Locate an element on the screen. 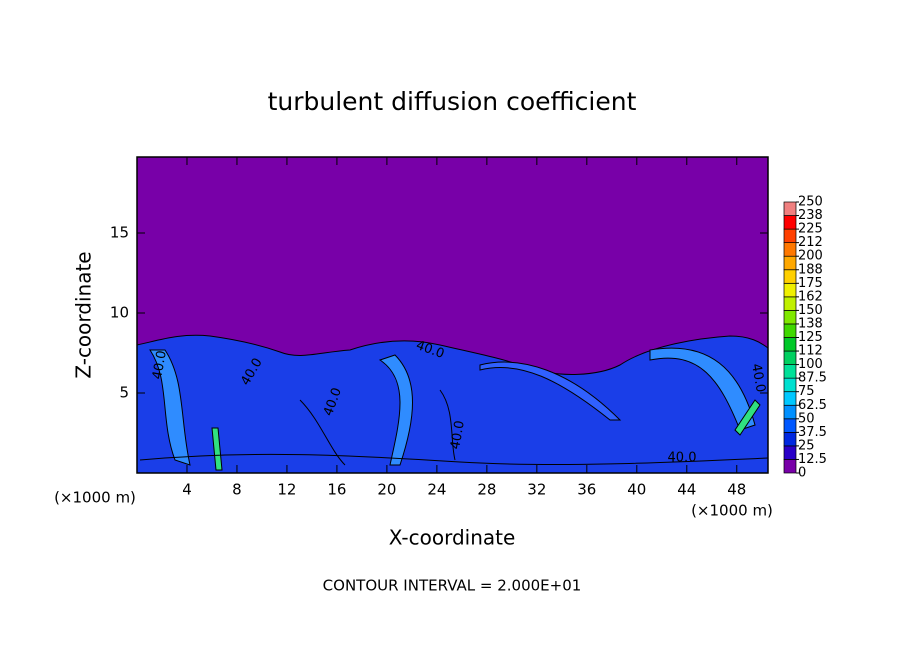 The height and width of the screenshot is (658, 904). x-tick-label: 8 is located at coordinates (237, 490).